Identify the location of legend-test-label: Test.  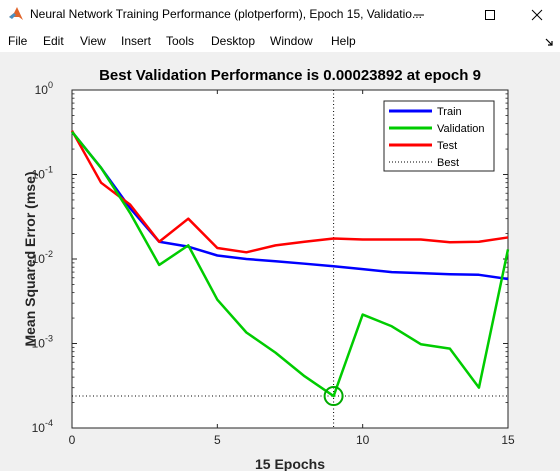
(447, 146).